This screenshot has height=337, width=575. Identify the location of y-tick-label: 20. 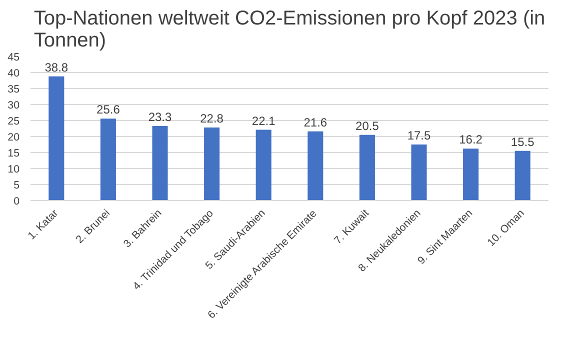
(14, 138).